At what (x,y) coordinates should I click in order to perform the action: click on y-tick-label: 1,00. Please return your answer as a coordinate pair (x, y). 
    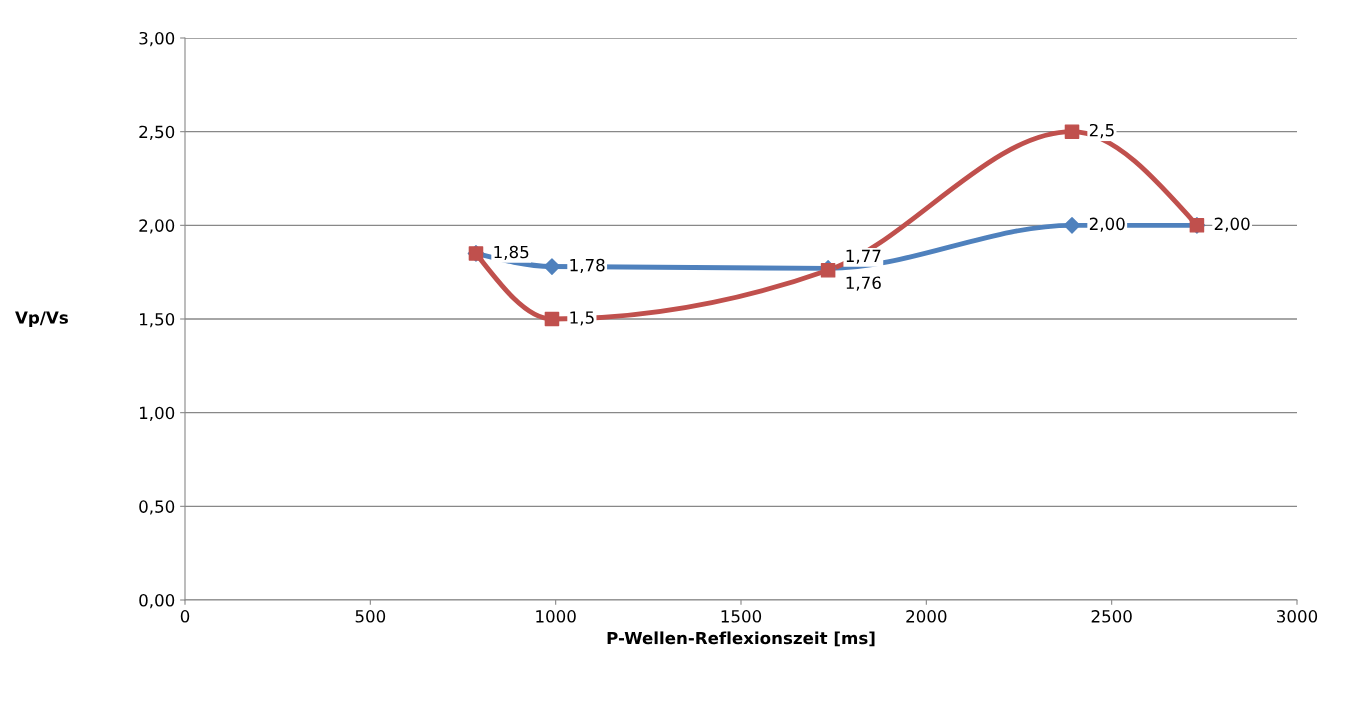
    Looking at the image, I should click on (157, 413).